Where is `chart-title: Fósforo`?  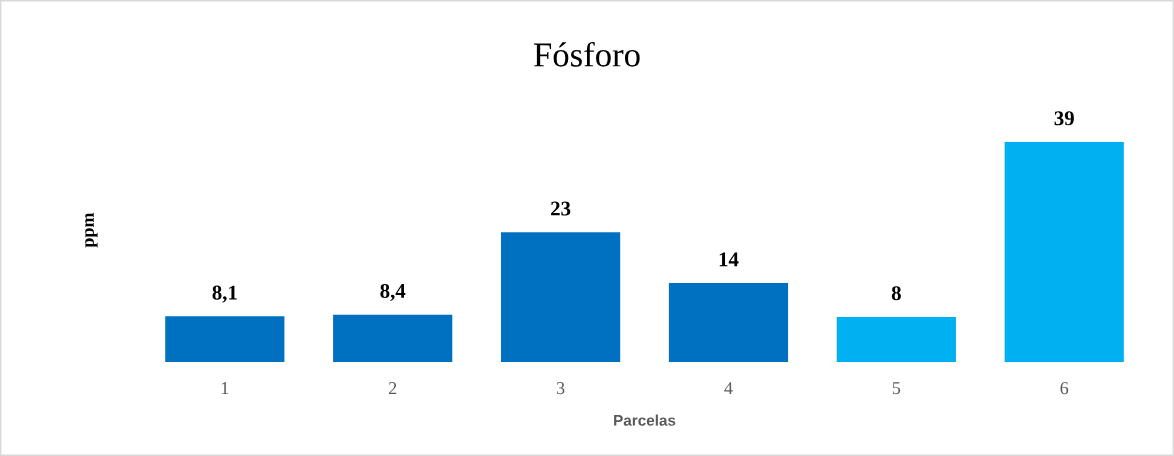 chart-title: Fósforo is located at coordinates (586, 54).